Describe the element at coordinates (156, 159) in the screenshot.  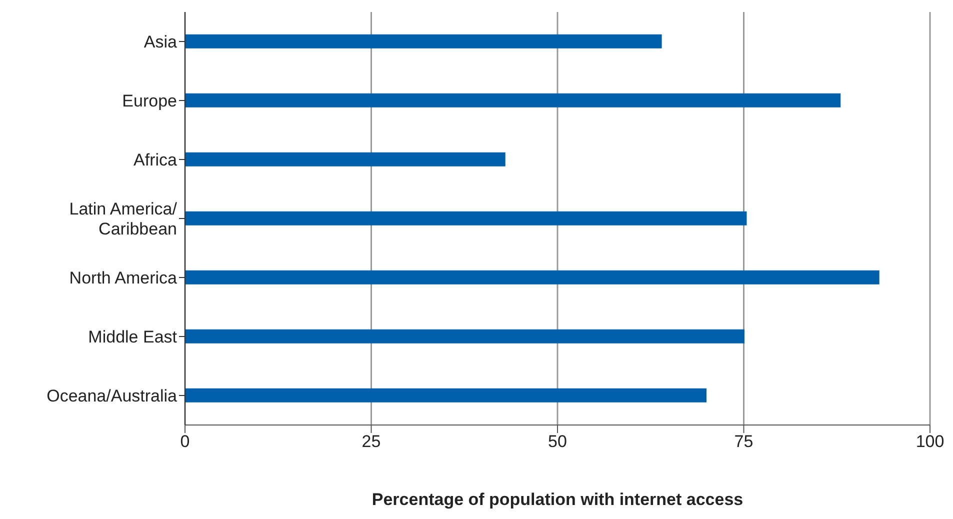
I see `y-tick-label: Africa` at that location.